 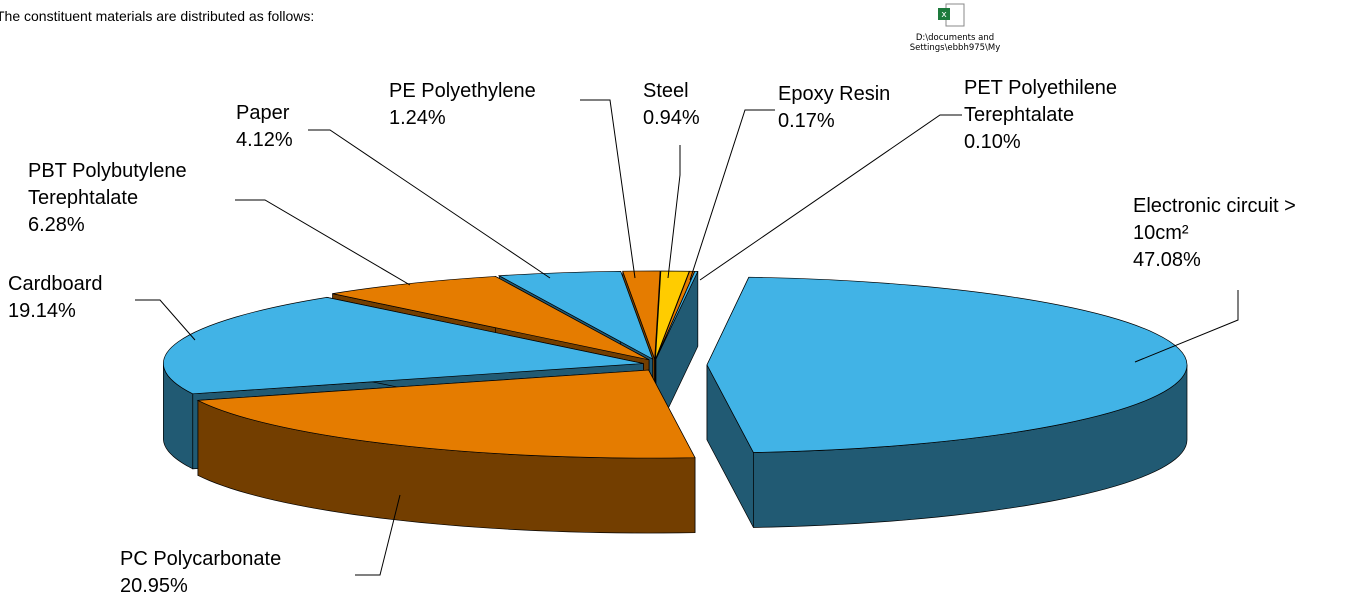 What do you see at coordinates (666, 91) in the screenshot?
I see `label-name: Steel` at bounding box center [666, 91].